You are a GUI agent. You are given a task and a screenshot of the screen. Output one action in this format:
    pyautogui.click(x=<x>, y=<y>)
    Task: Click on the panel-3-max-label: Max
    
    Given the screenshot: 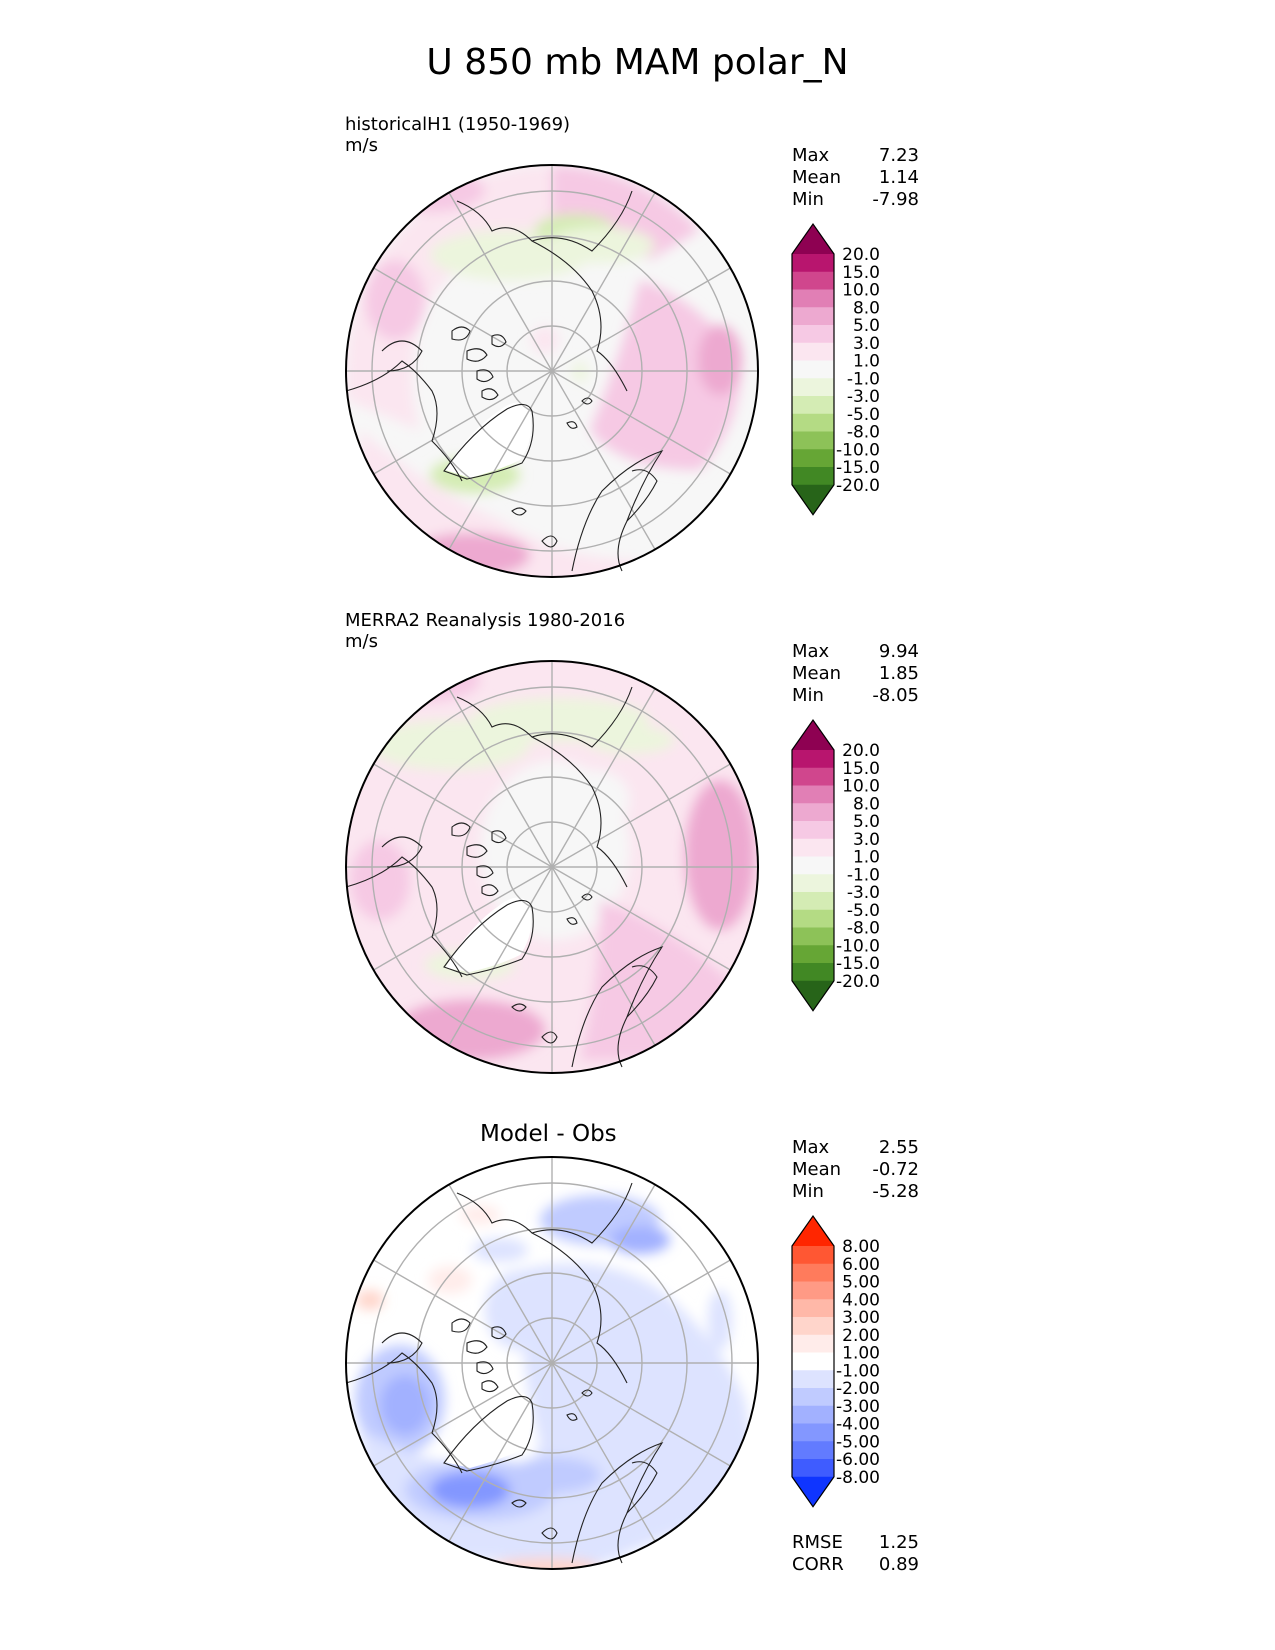 What is the action you would take?
    pyautogui.click(x=811, y=1147)
    